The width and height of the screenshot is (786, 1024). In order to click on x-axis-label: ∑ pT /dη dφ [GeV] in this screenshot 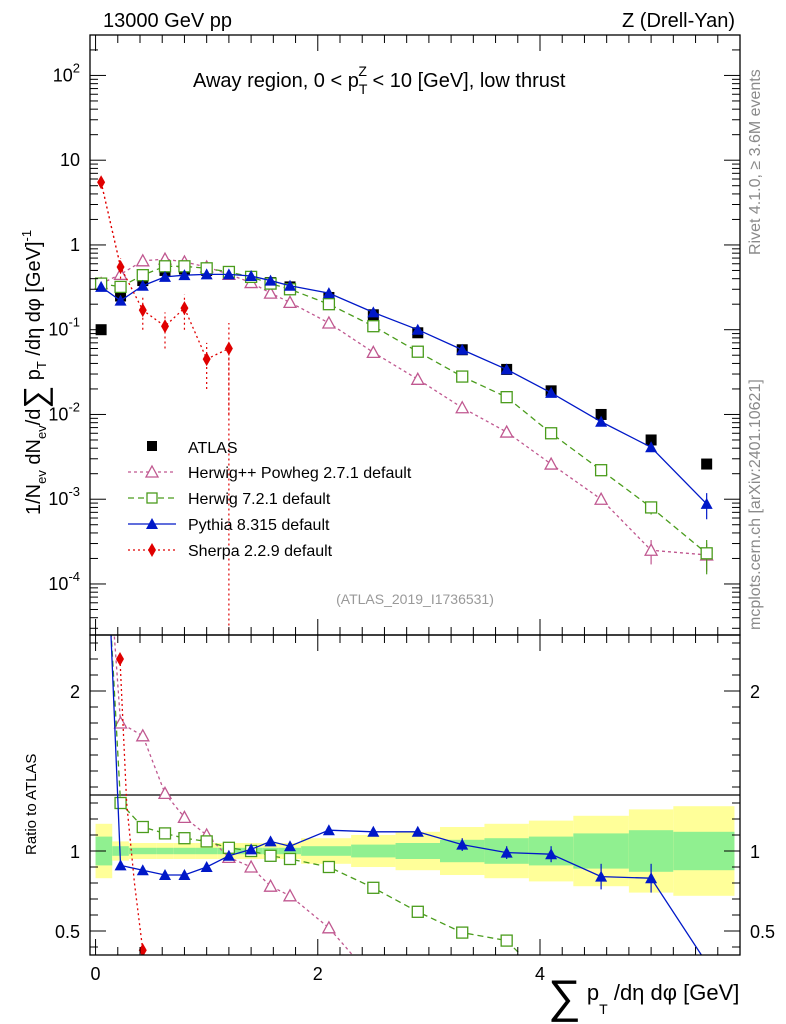, I will do `click(643, 996)`.